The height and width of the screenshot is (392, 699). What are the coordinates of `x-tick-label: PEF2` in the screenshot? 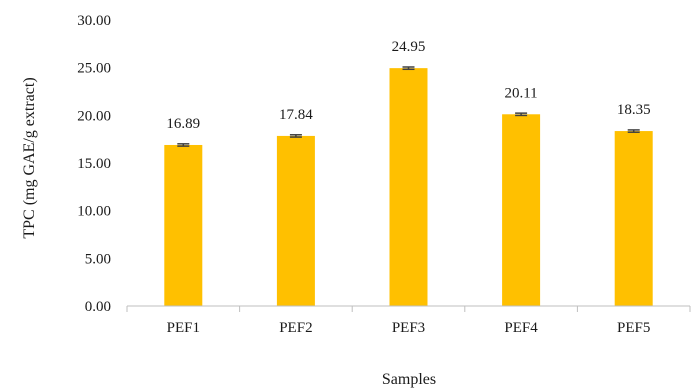 It's located at (295, 328).